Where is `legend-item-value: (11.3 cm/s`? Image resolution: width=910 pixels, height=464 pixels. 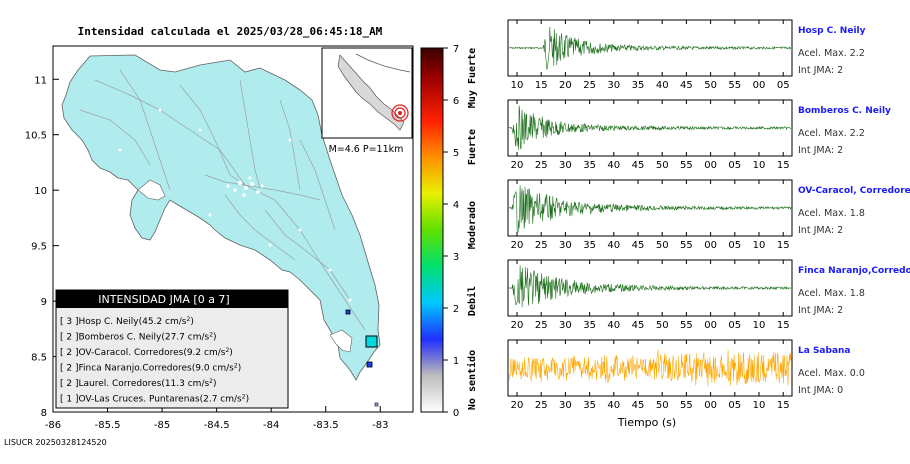 legend-item-value: (11.3 cm/s is located at coordinates (185, 384).